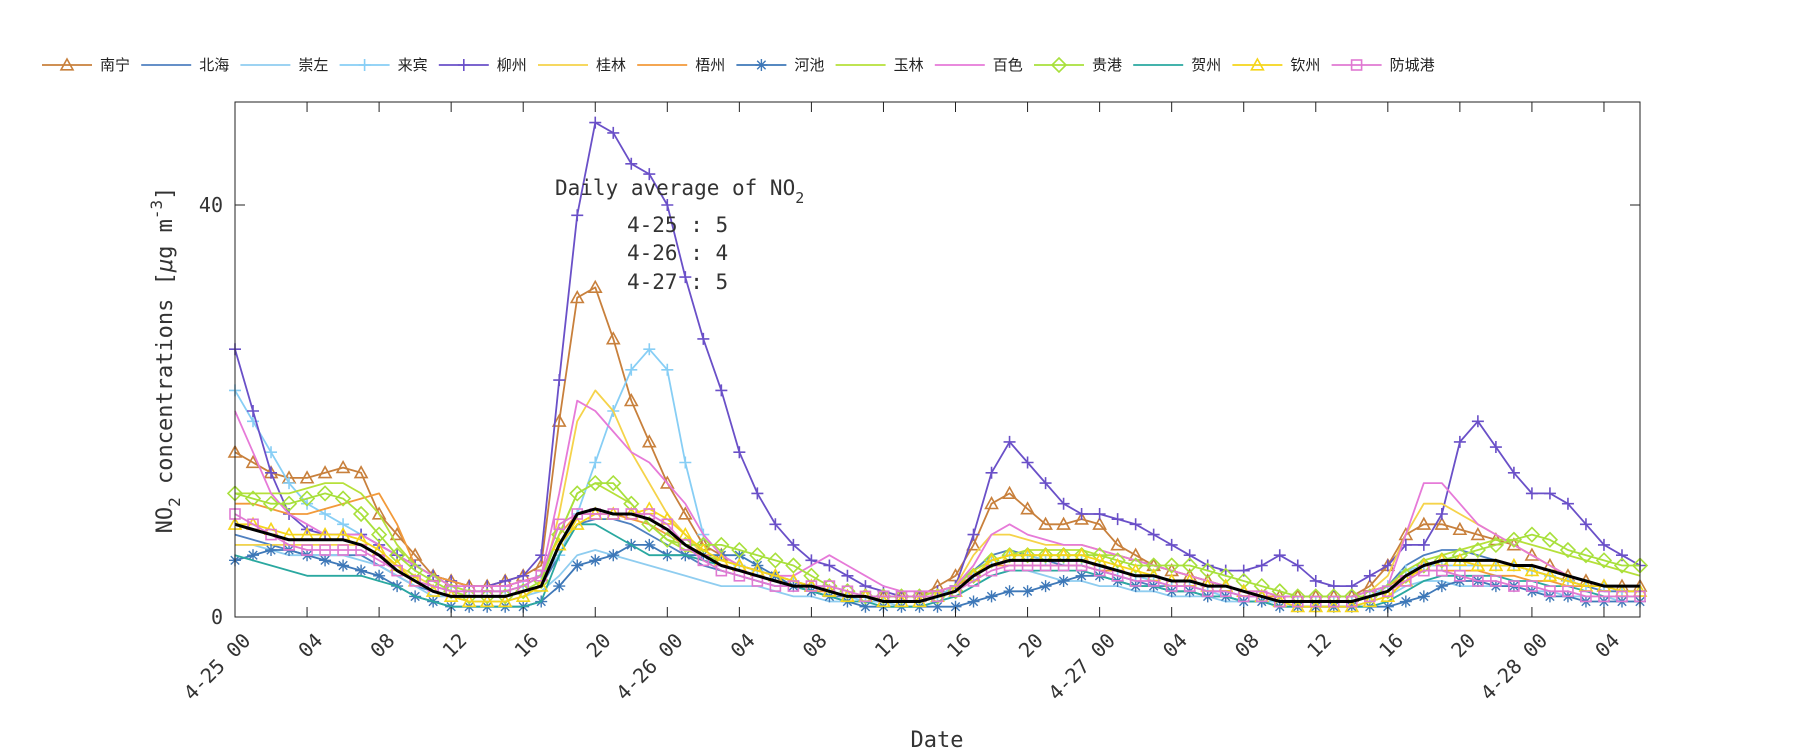 The width and height of the screenshot is (1800, 755). I want to click on legend-label-6: 梧州, so click(710, 65).